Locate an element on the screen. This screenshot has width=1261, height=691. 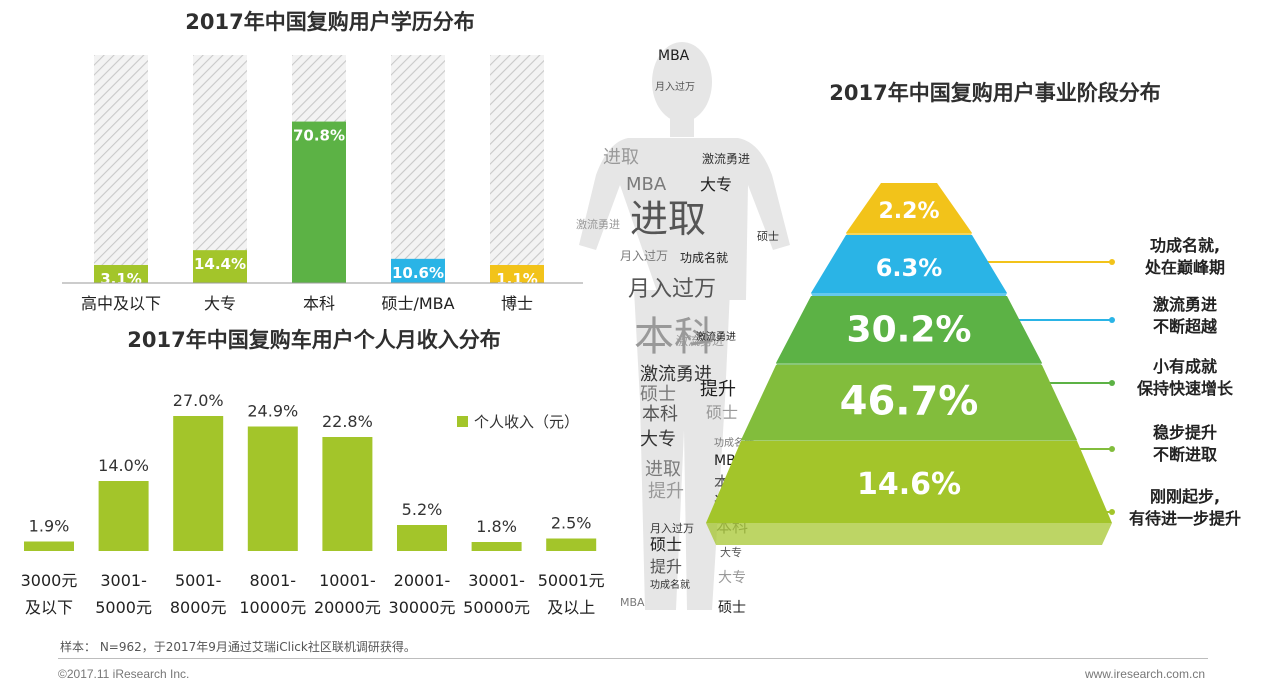
education-bars: 3.1% 高中及以下 14.4% 大专 70.8% 本科 10.6% 硕士/MBA 1.1% 博士 is located at coordinates (312, 184).